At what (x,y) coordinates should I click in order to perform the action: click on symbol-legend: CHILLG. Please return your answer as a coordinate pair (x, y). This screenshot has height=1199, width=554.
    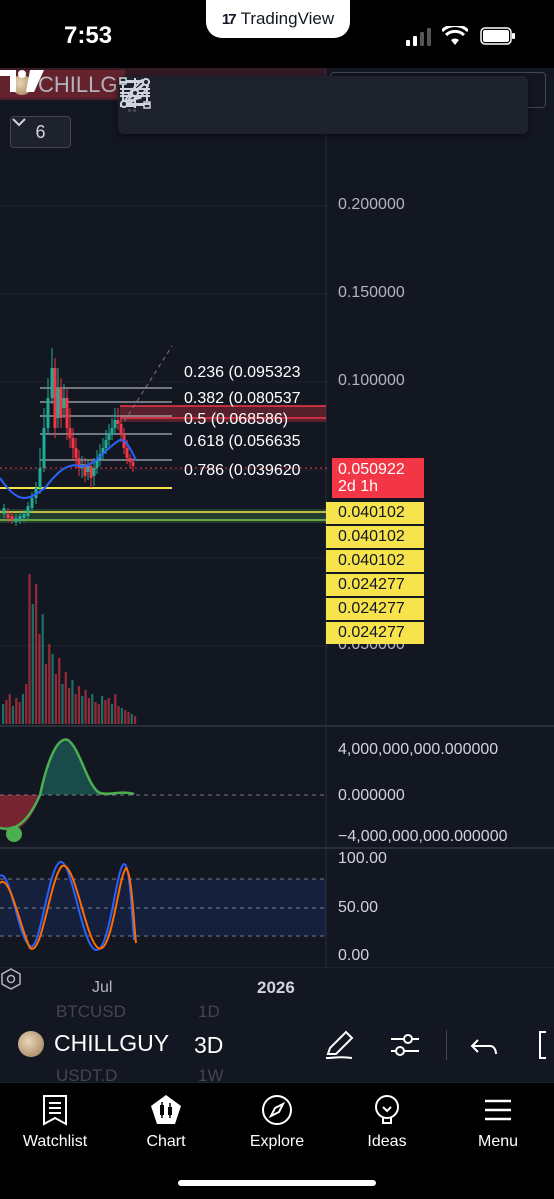
    Looking at the image, I should click on (63, 85).